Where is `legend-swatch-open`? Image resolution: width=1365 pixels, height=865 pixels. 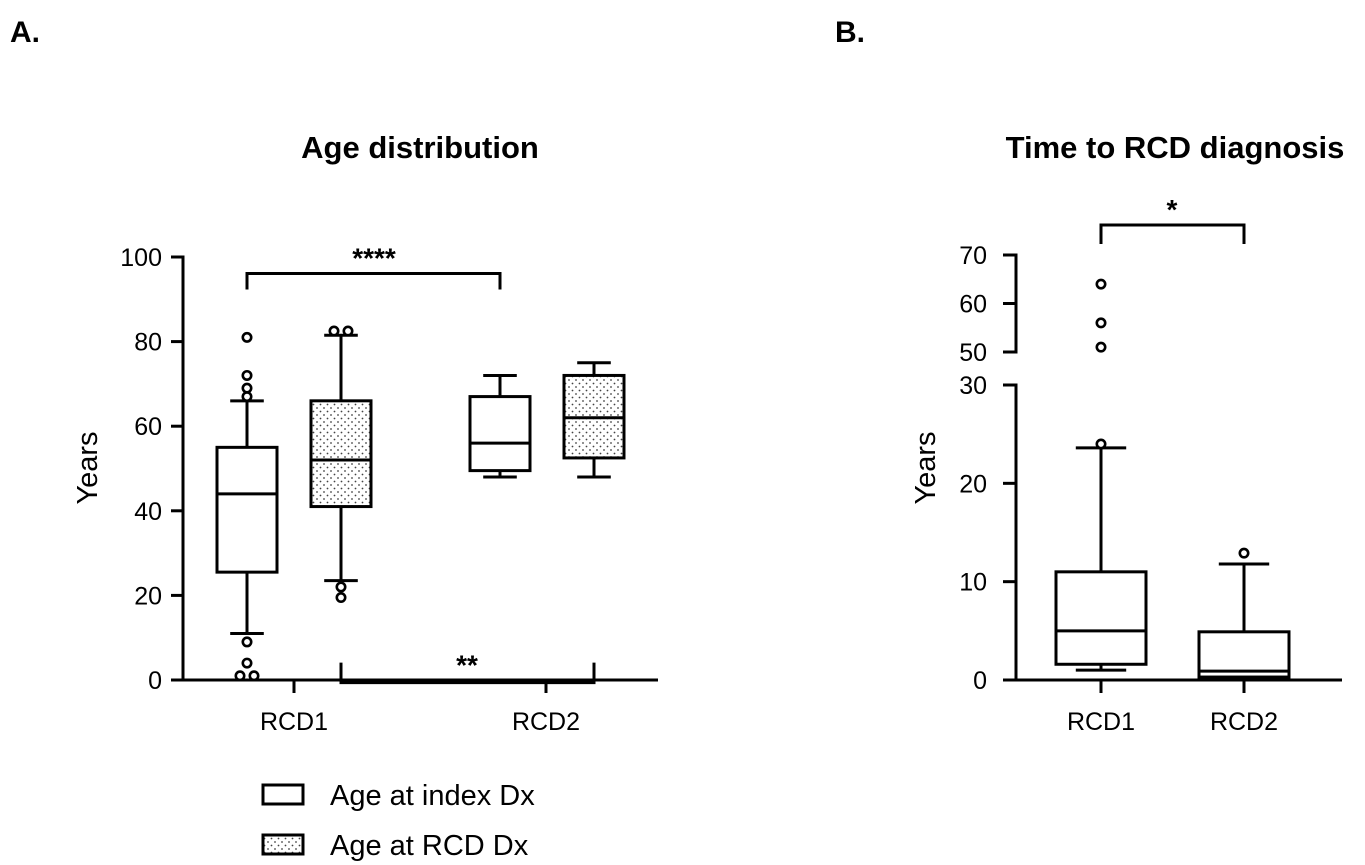
legend-swatch-open is located at coordinates (283, 794).